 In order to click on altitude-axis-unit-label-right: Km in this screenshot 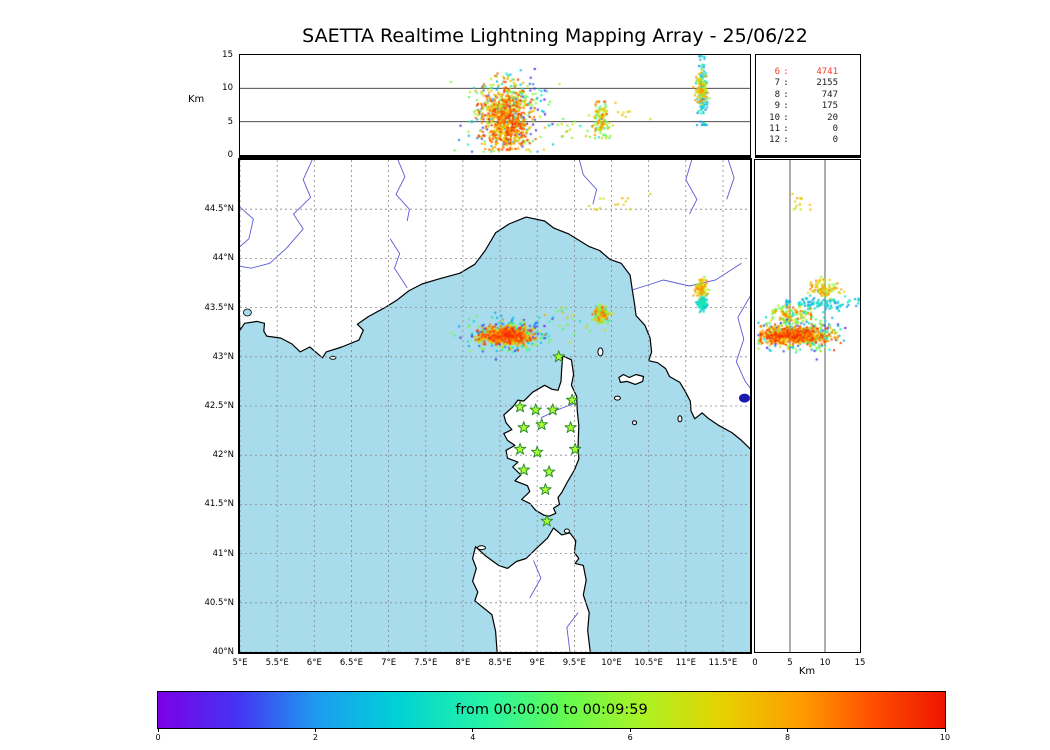, I will do `click(807, 671)`.